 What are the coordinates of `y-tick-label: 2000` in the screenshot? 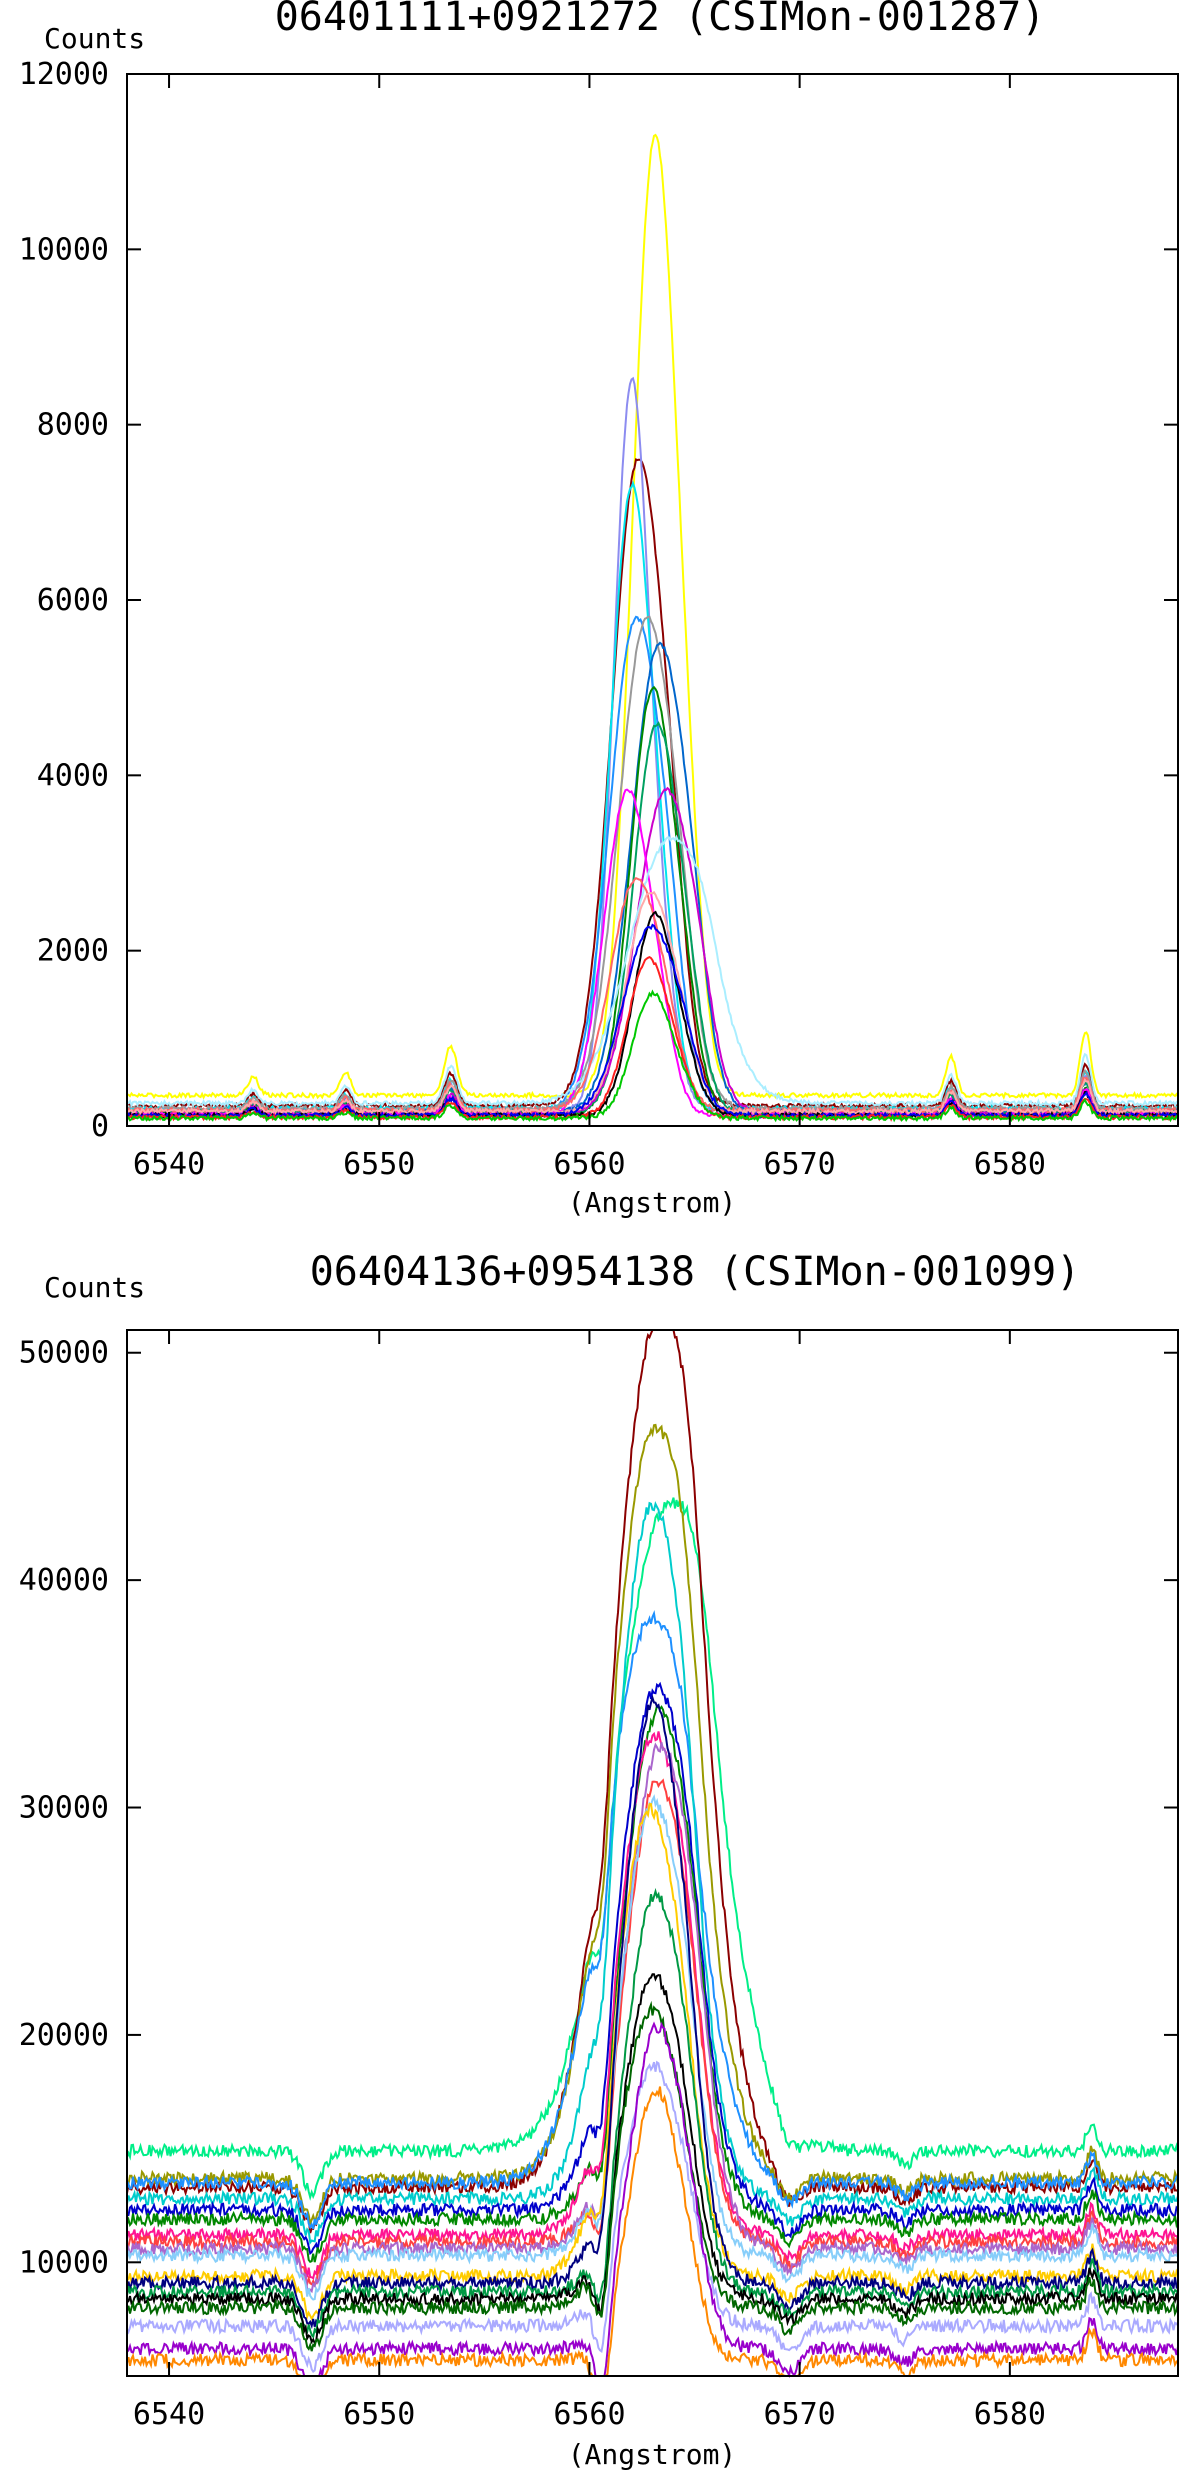 It's located at (73, 951).